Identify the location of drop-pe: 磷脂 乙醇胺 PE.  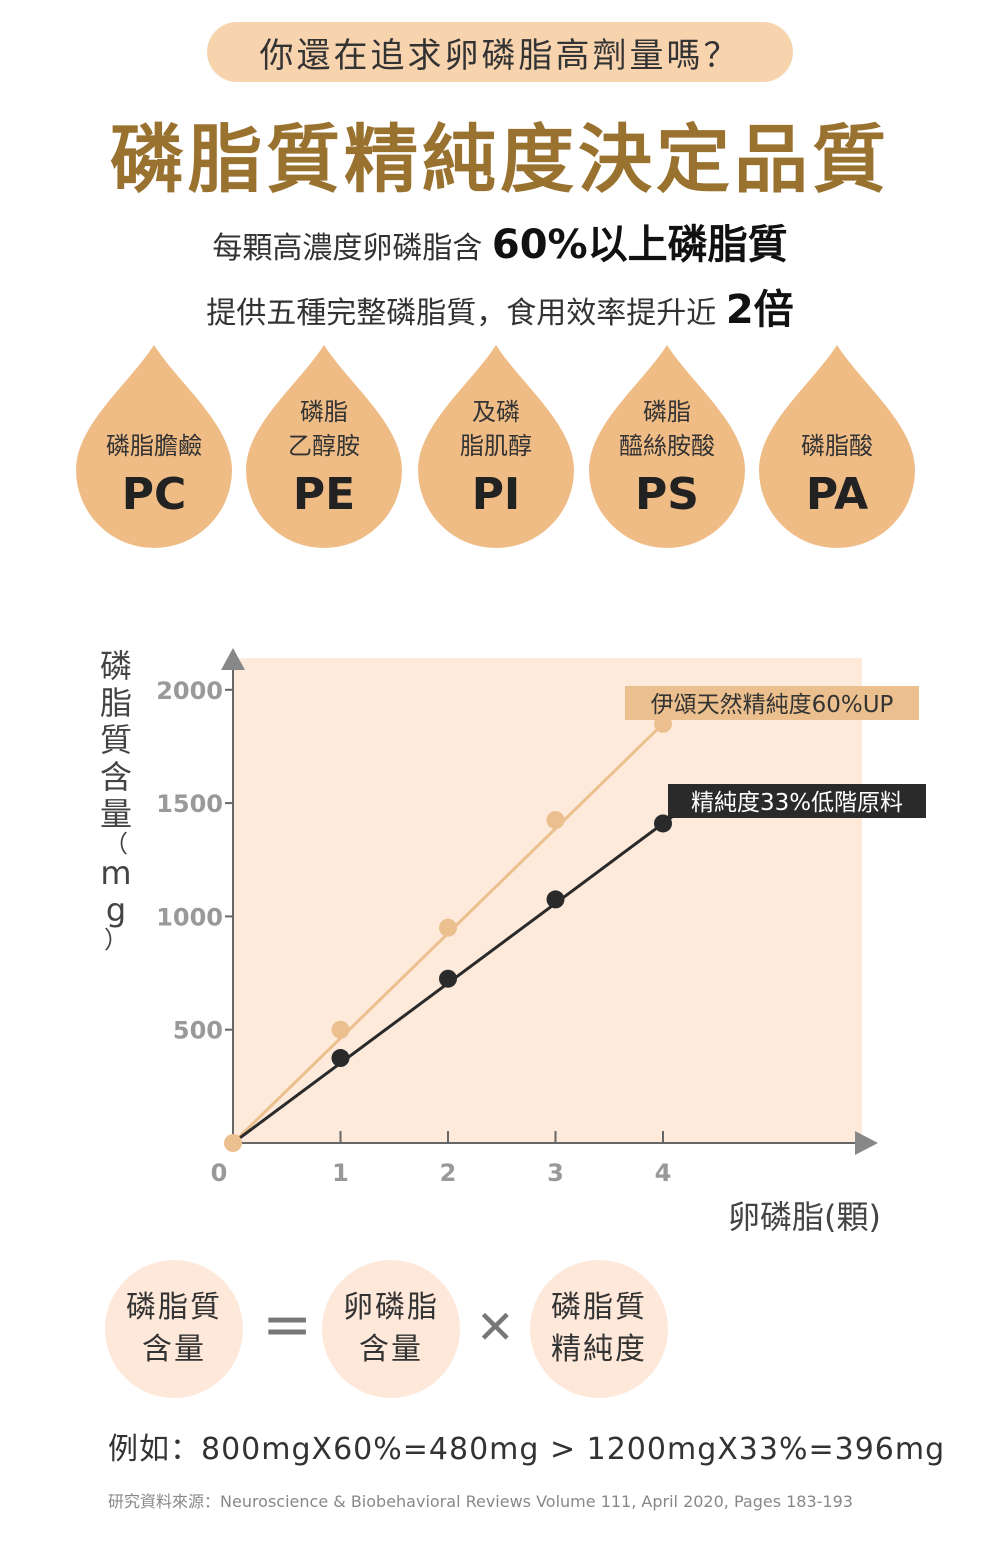
(324, 447).